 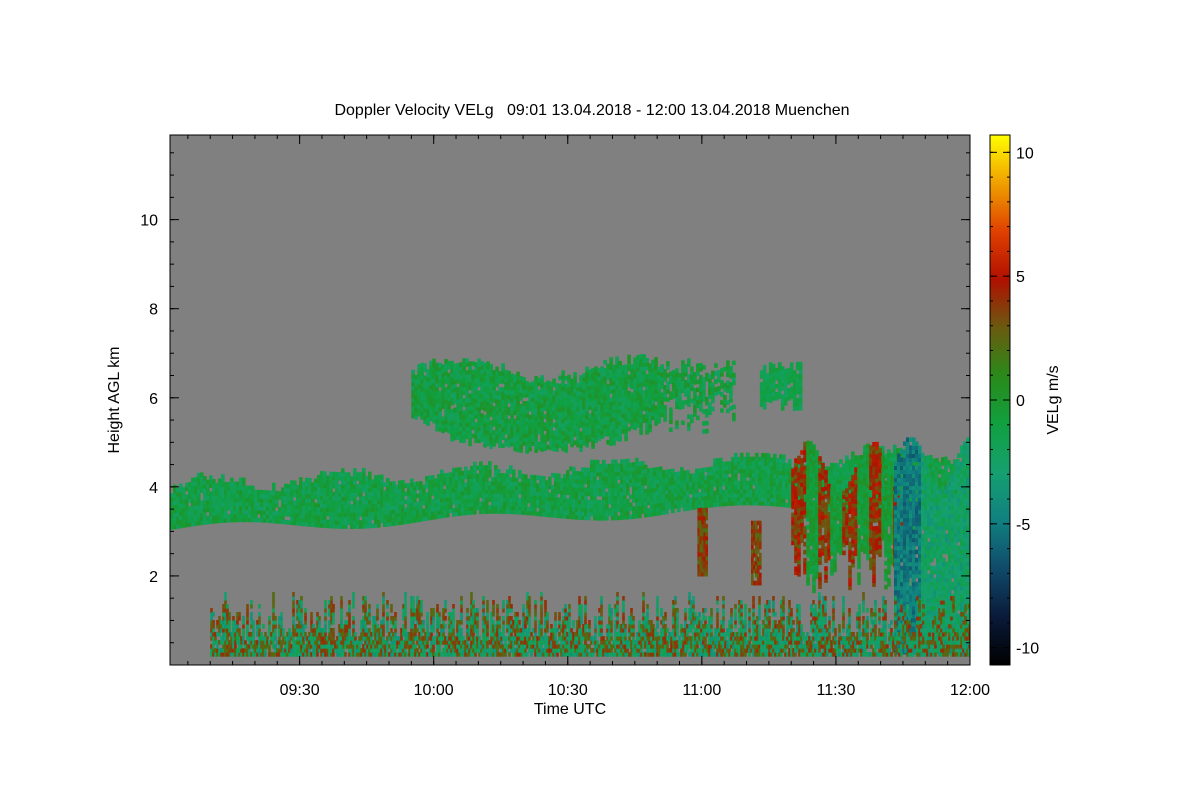 I want to click on x-tick-label: 09:30, so click(x=300, y=690).